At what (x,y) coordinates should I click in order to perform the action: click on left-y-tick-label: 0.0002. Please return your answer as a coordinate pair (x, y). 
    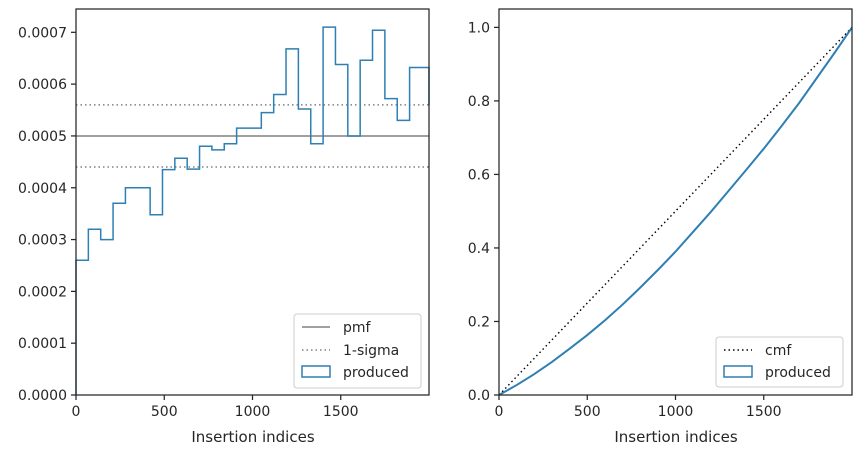
    Looking at the image, I should click on (42, 292).